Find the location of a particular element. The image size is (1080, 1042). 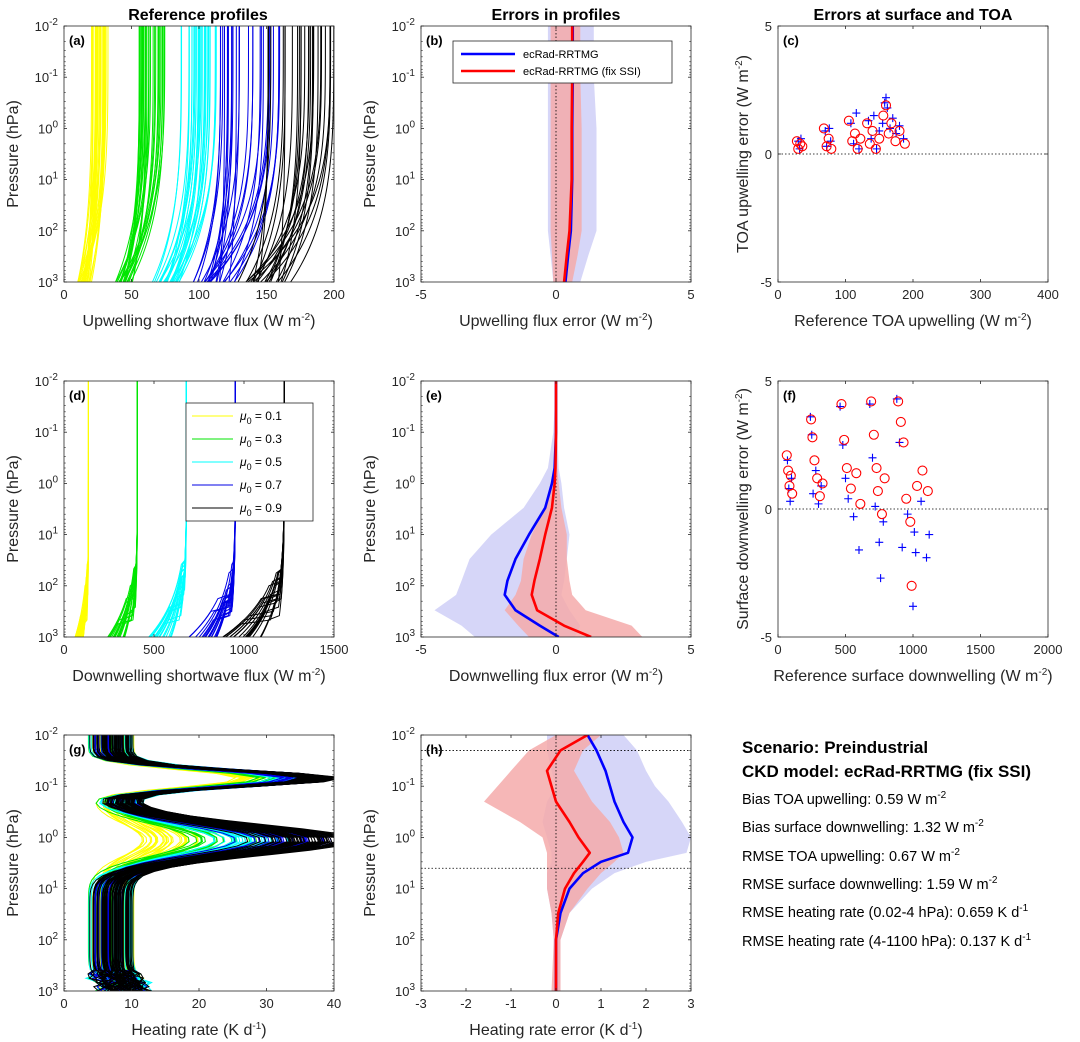

panel-label-c: (c) is located at coordinates (791, 40).